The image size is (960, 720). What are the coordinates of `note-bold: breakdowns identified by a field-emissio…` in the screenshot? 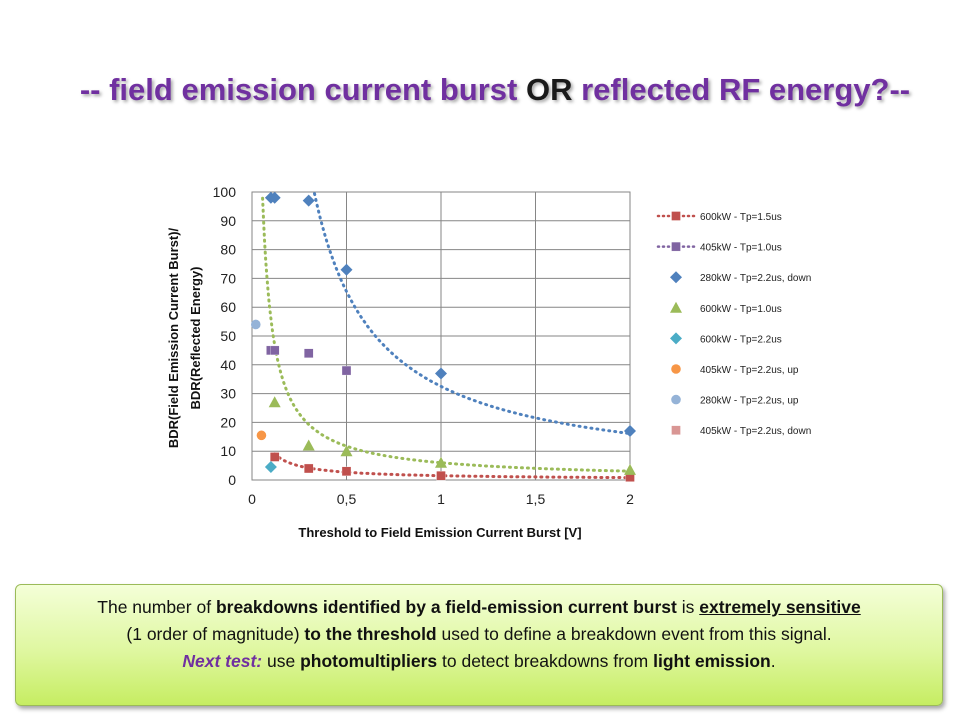 It's located at (446, 607).